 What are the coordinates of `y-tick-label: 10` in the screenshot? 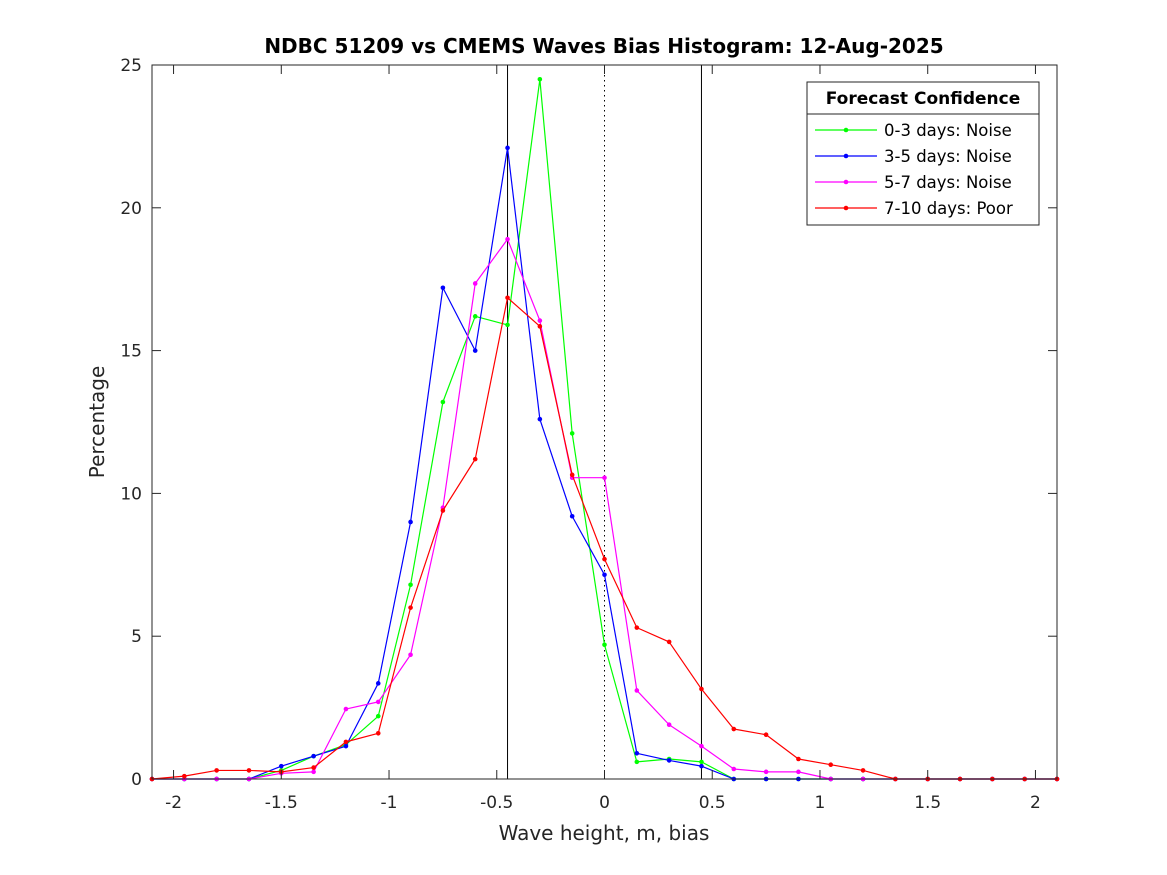 It's located at (131, 494).